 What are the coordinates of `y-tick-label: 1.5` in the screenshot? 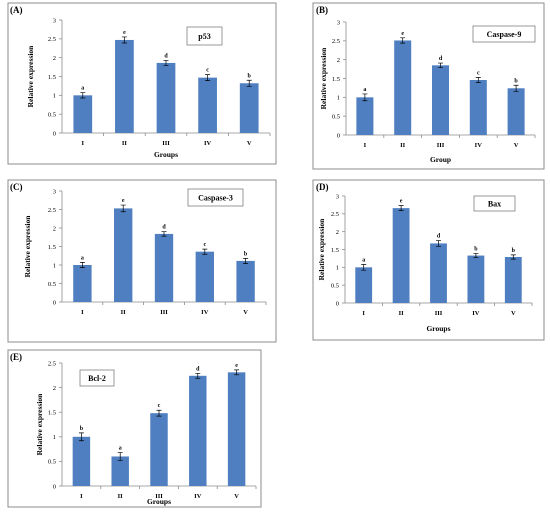 It's located at (52, 77).